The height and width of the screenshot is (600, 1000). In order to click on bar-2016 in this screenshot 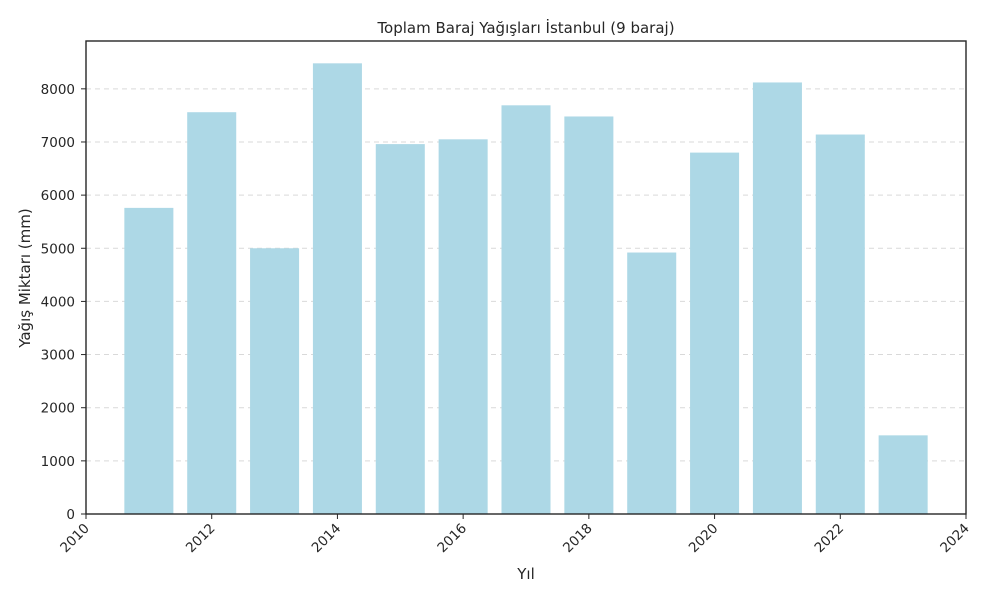, I will do `click(463, 326)`.